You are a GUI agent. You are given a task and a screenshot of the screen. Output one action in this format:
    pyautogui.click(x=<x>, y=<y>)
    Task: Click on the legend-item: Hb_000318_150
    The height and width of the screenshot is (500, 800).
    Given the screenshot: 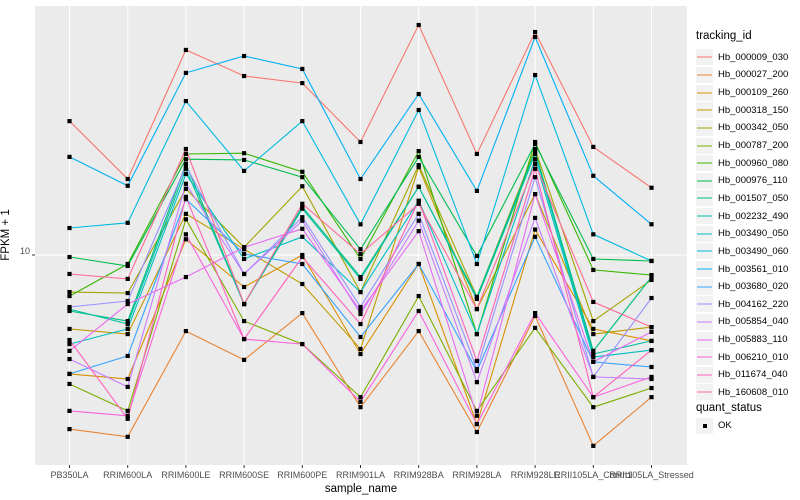 What is the action you would take?
    pyautogui.click(x=742, y=110)
    